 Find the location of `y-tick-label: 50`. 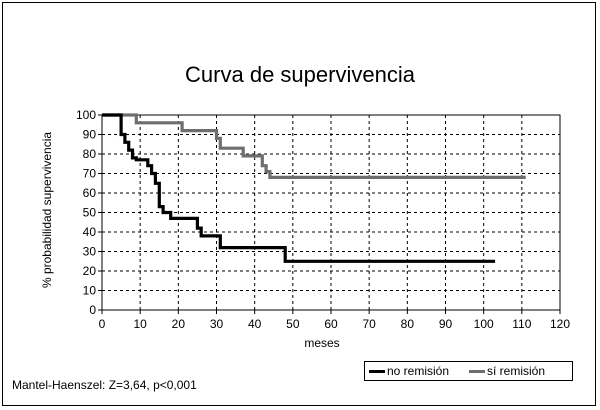

y-tick-label: 50 is located at coordinates (90, 213).